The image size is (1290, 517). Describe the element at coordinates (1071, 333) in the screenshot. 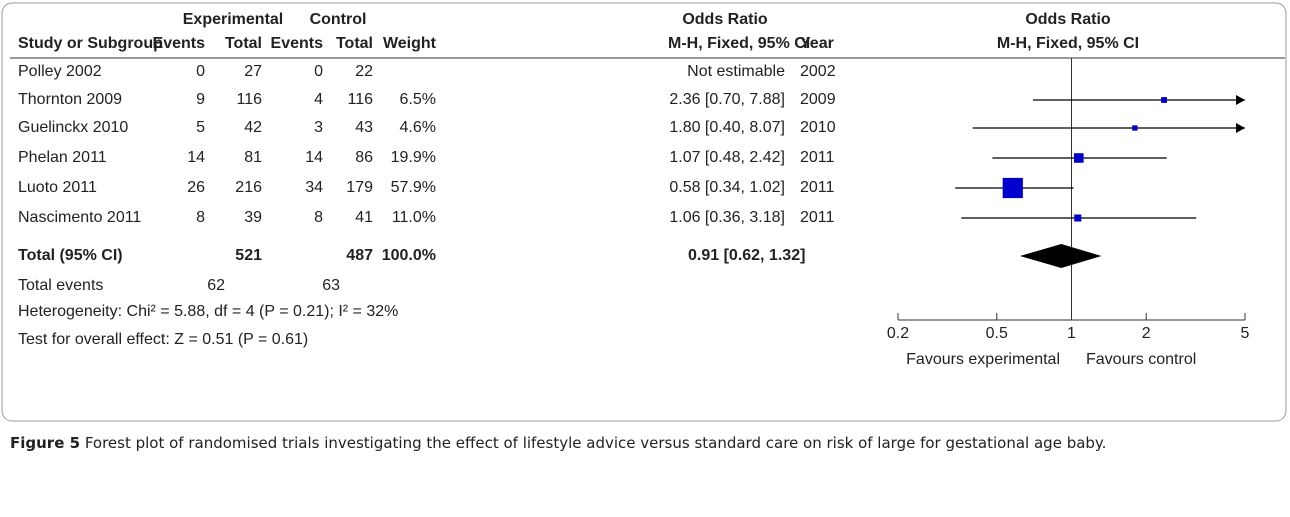

I see `x-tick-label: 1` at that location.